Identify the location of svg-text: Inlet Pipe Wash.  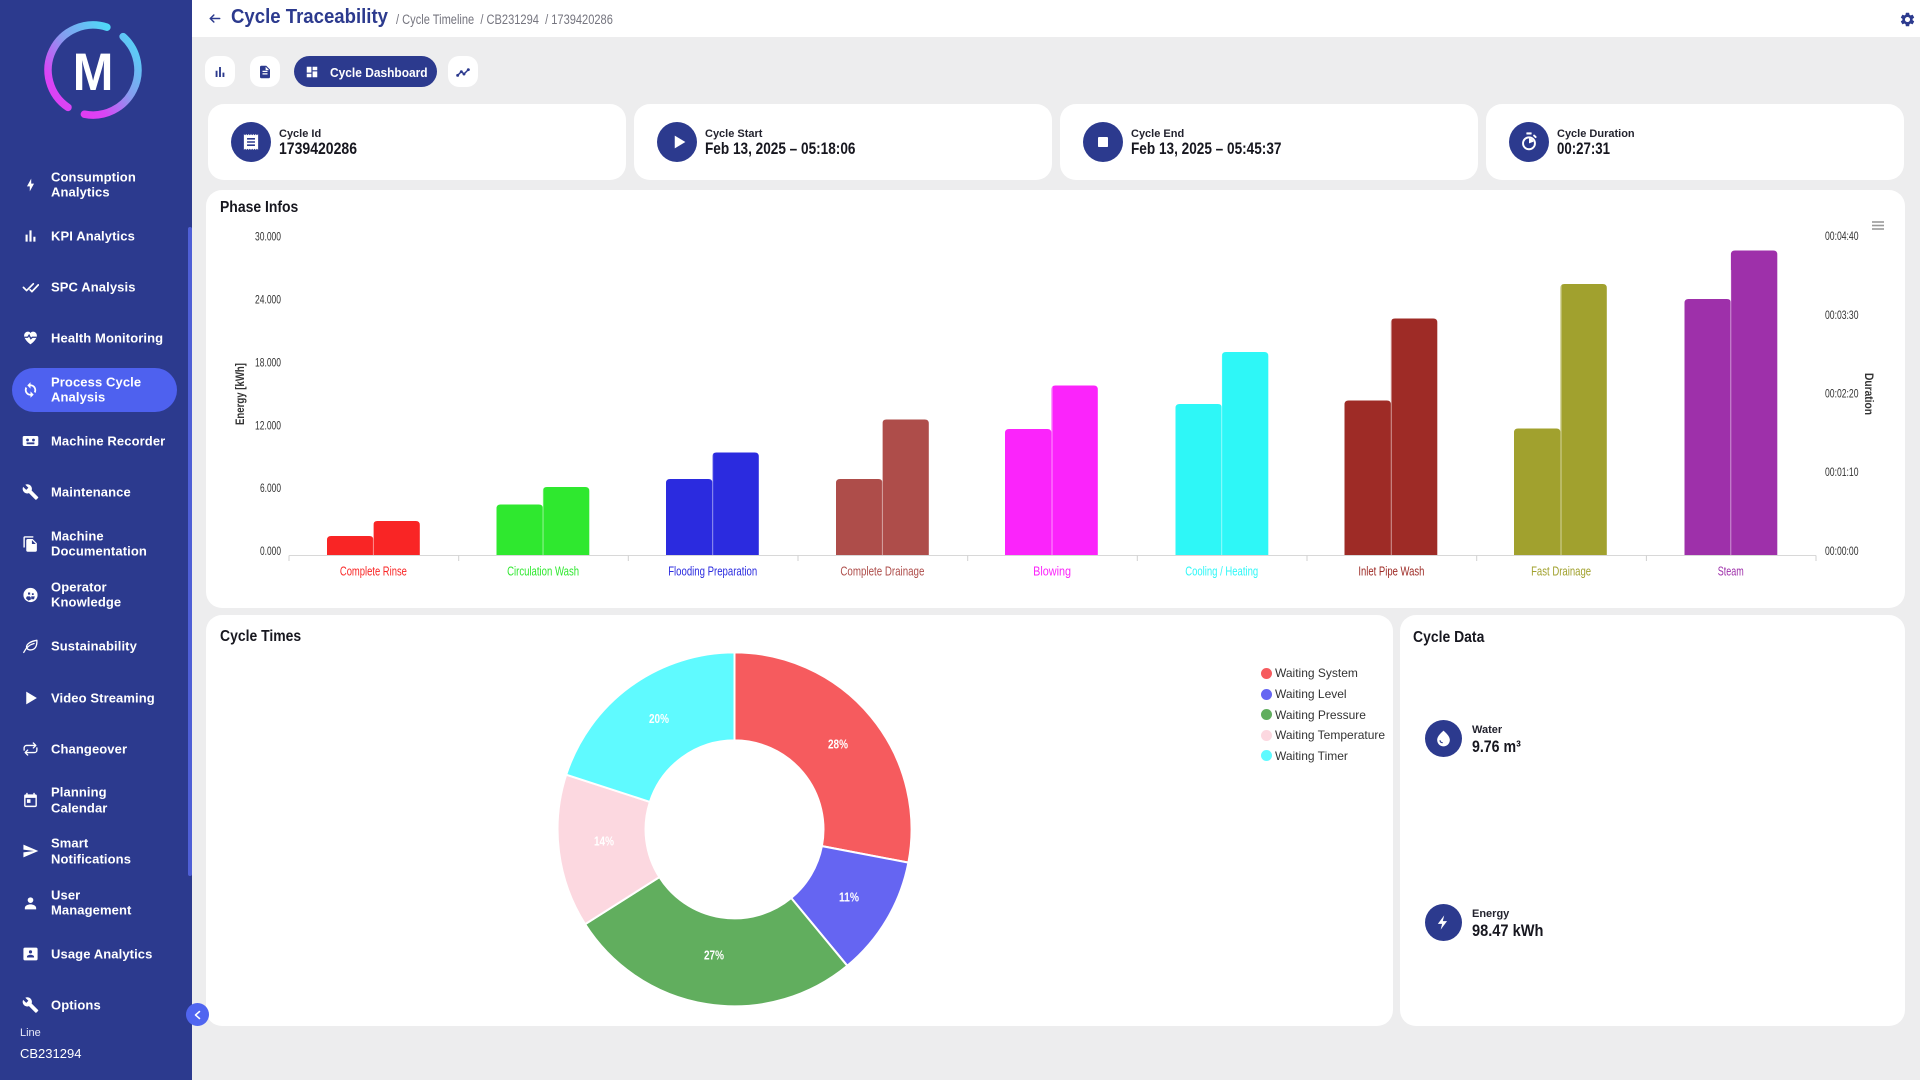
(1391, 571).